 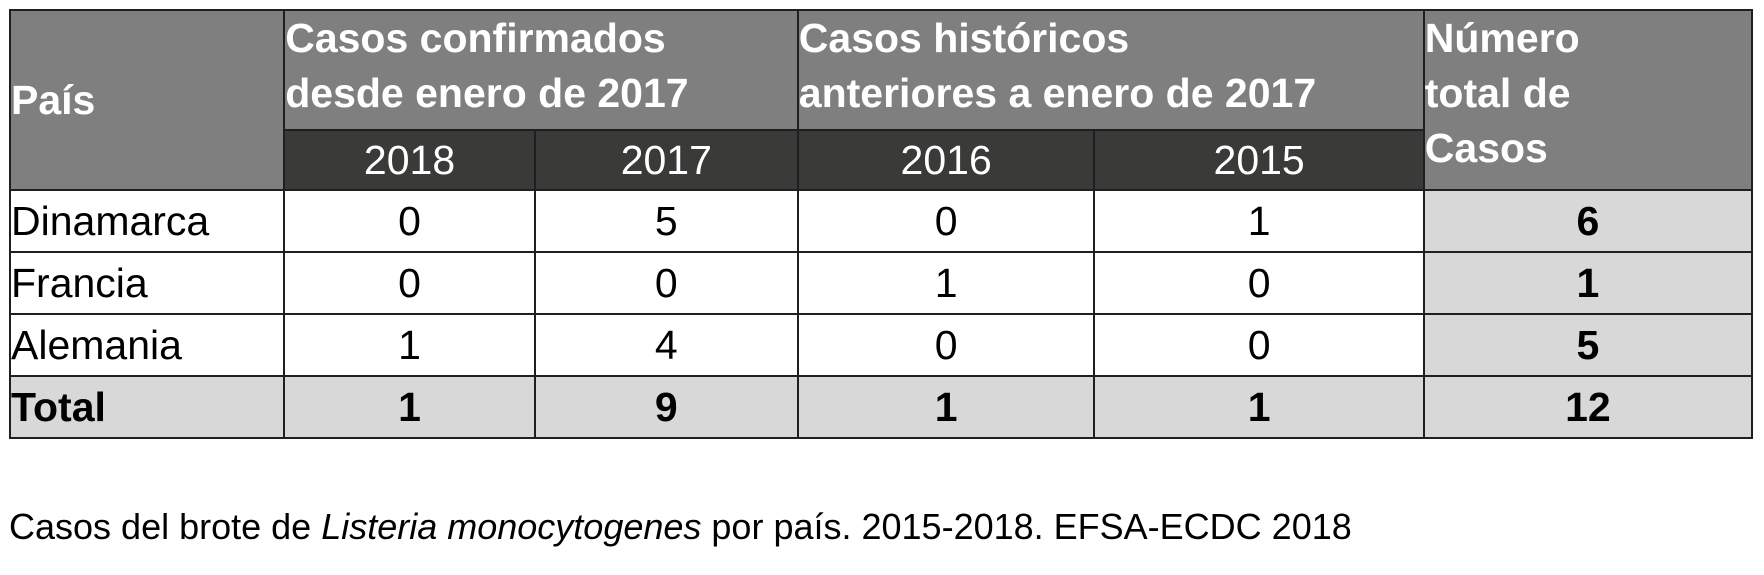 I want to click on year-header-row: 2018 2017 2016 2015, so click(x=881, y=160).